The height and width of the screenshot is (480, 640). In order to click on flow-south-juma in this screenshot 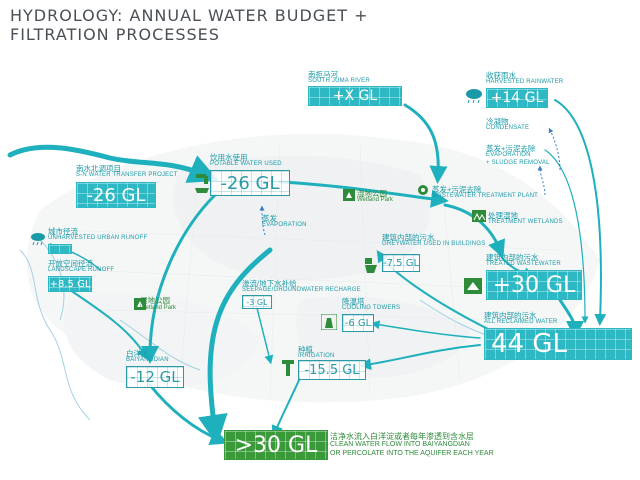, I will do `click(425, 143)`.